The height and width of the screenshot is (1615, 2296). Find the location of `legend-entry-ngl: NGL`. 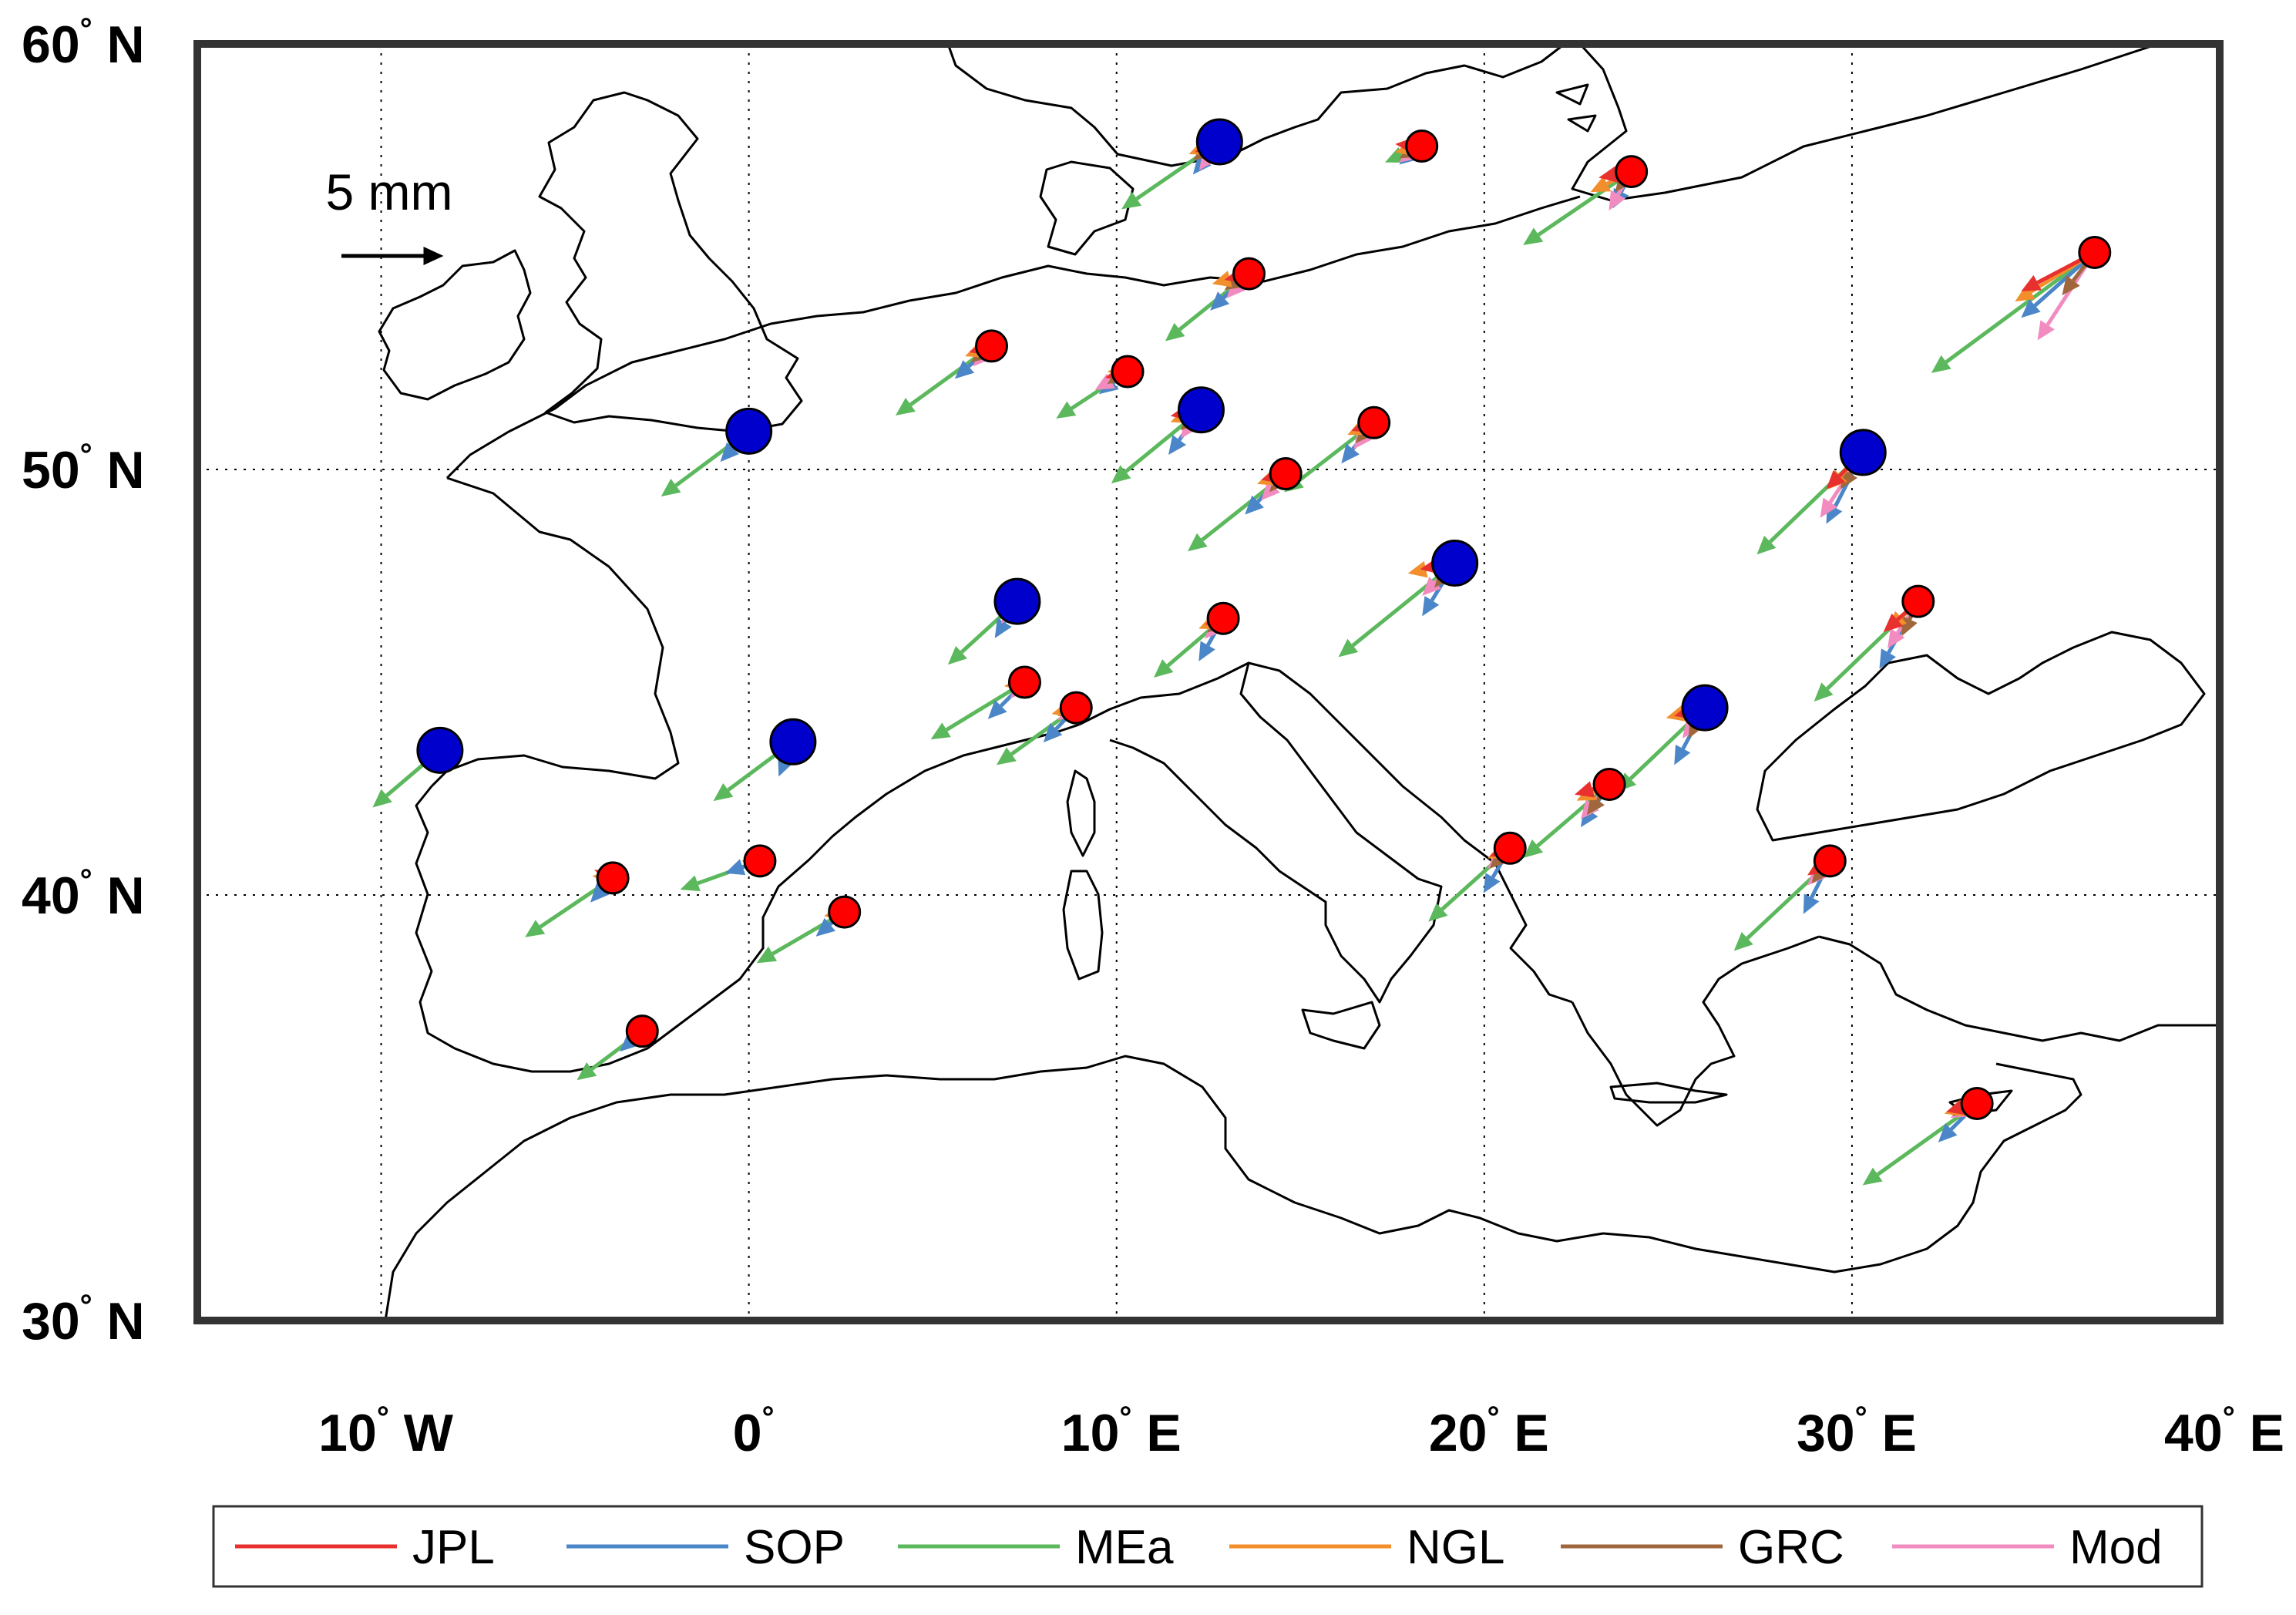

legend-entry-ngl: NGL is located at coordinates (1366, 1548).